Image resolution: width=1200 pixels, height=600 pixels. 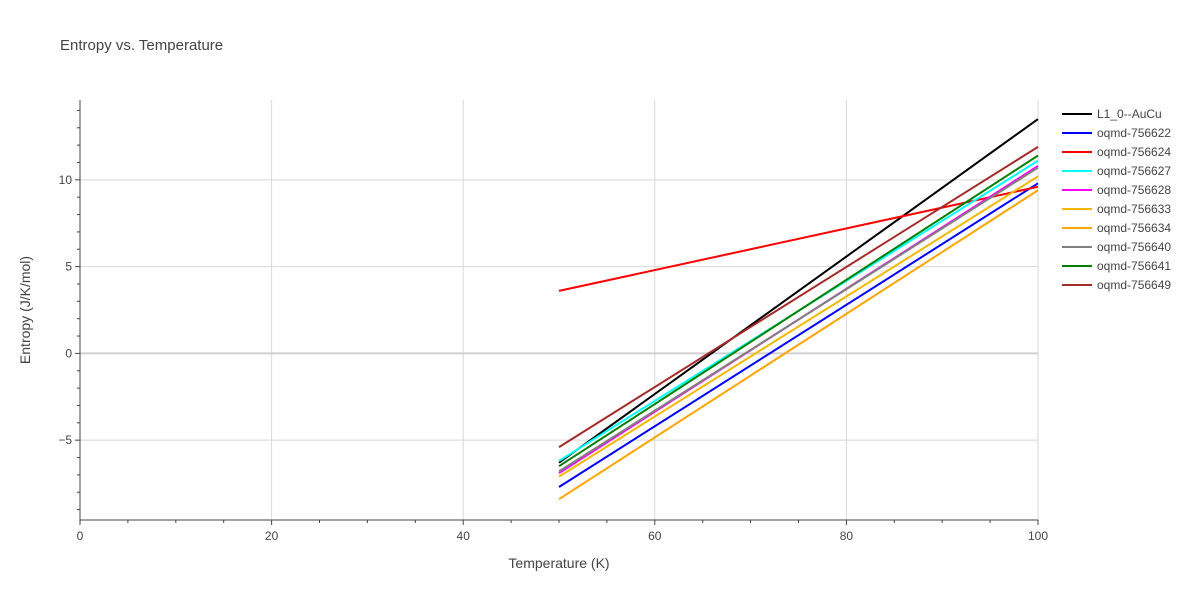 I want to click on x-tick-label: 40, so click(x=464, y=536).